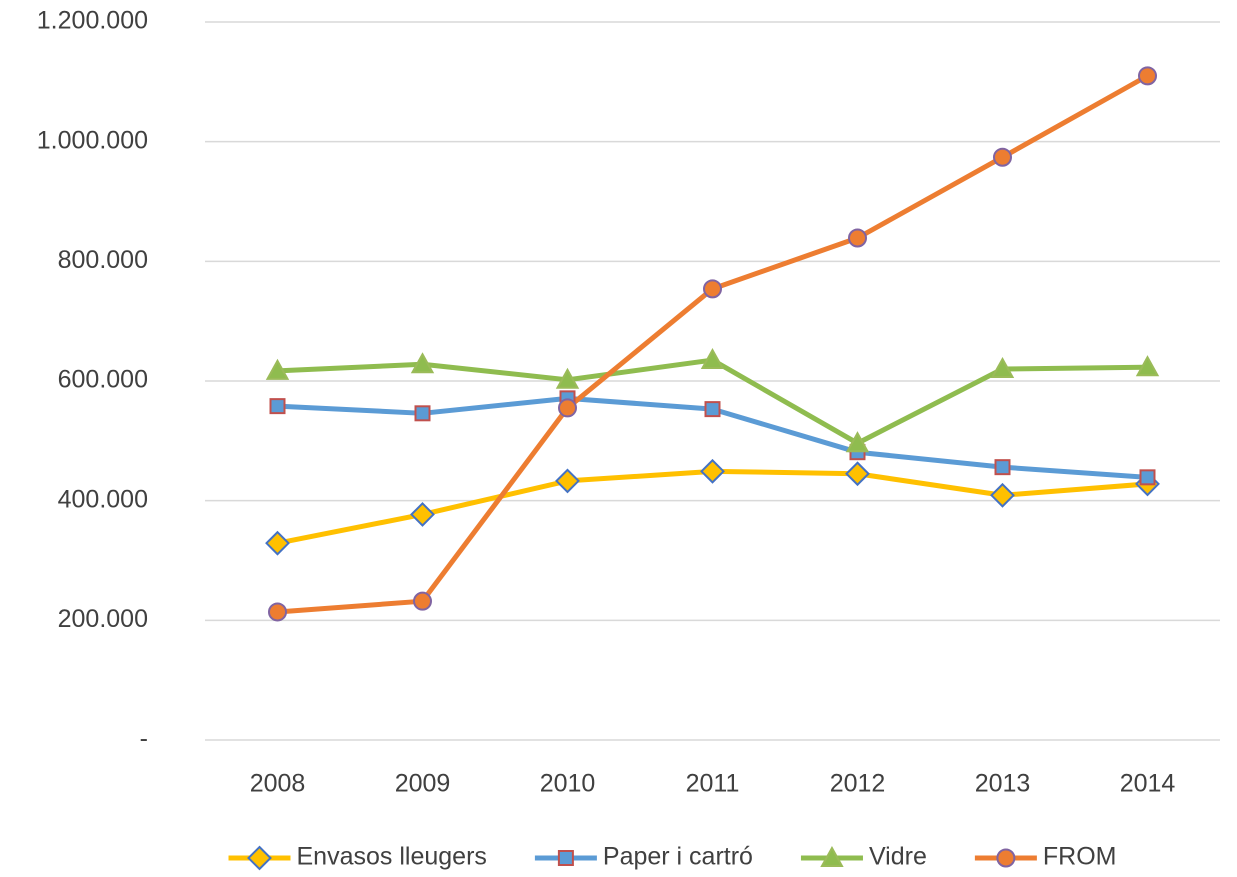  I want to click on legend-label: Paper i cartró, so click(678, 857).